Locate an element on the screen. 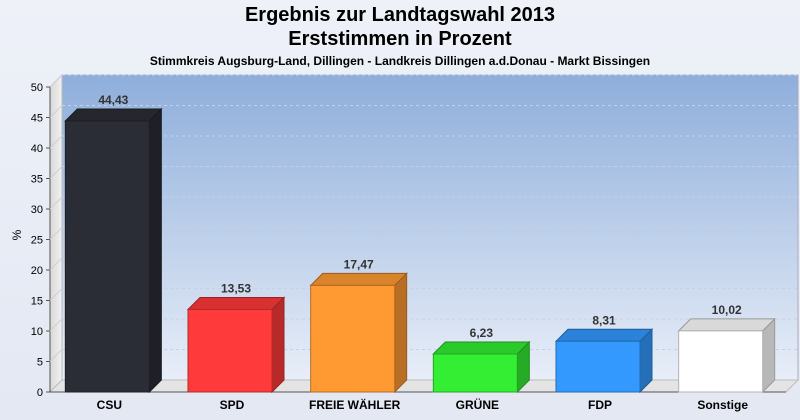 This screenshot has width=800, height=420. y-tick-label: 20 is located at coordinates (37, 271).